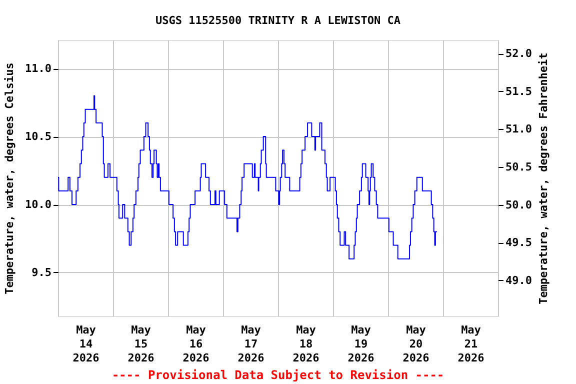 The image size is (576, 384). What do you see at coordinates (519, 91) in the screenshot?
I see `y2-tick-label: 51.5` at bounding box center [519, 91].